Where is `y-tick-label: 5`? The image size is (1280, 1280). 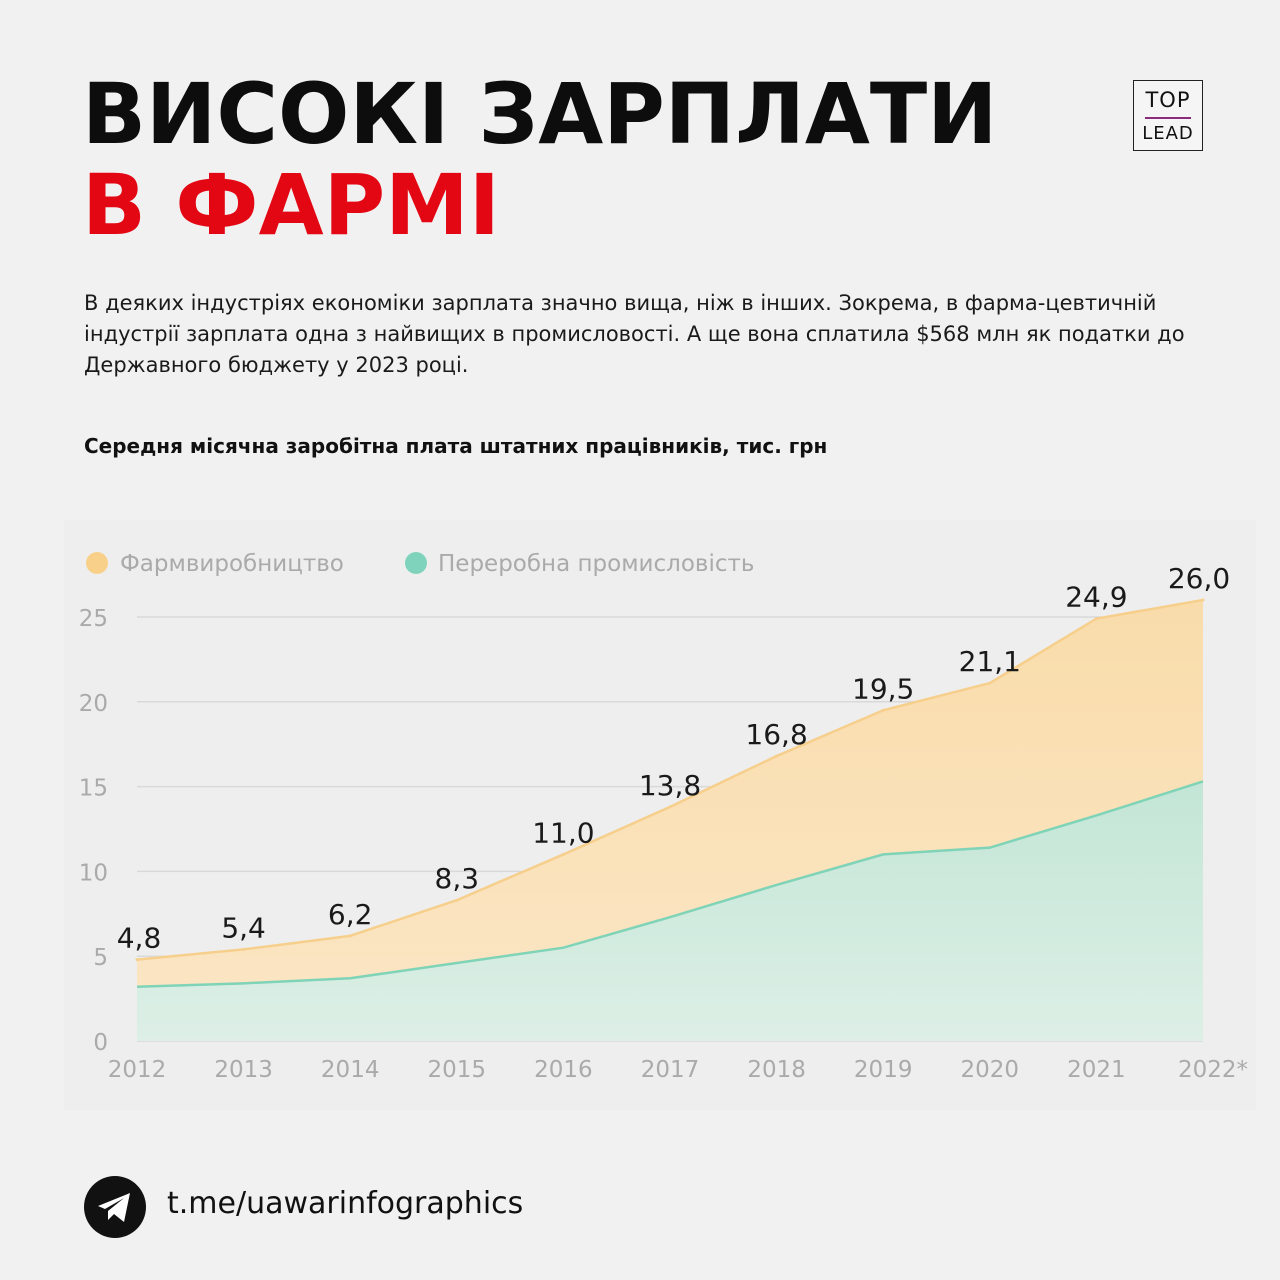
y-tick-label: 5 is located at coordinates (100, 958).